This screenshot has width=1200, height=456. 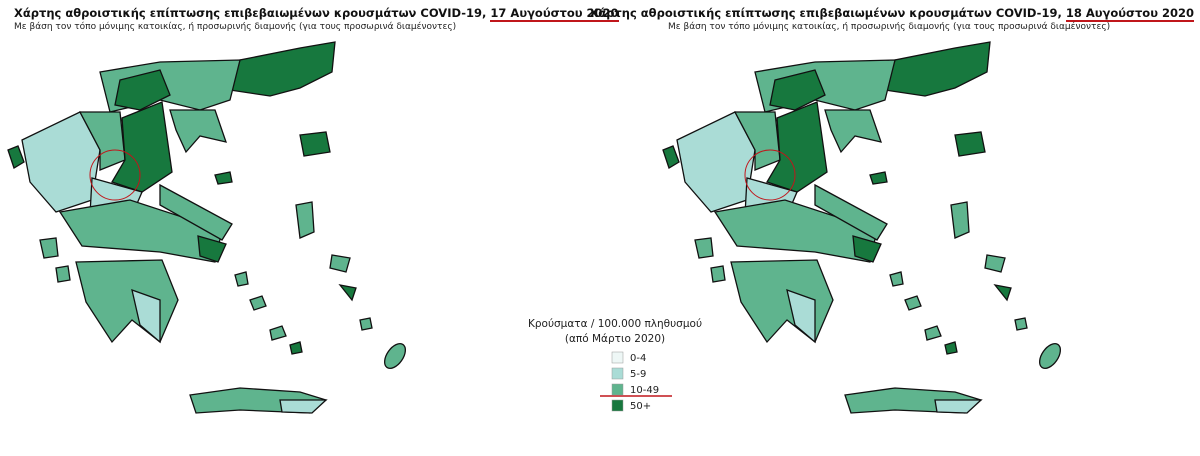 I want to click on legend-label: 0-4, so click(x=638, y=358).